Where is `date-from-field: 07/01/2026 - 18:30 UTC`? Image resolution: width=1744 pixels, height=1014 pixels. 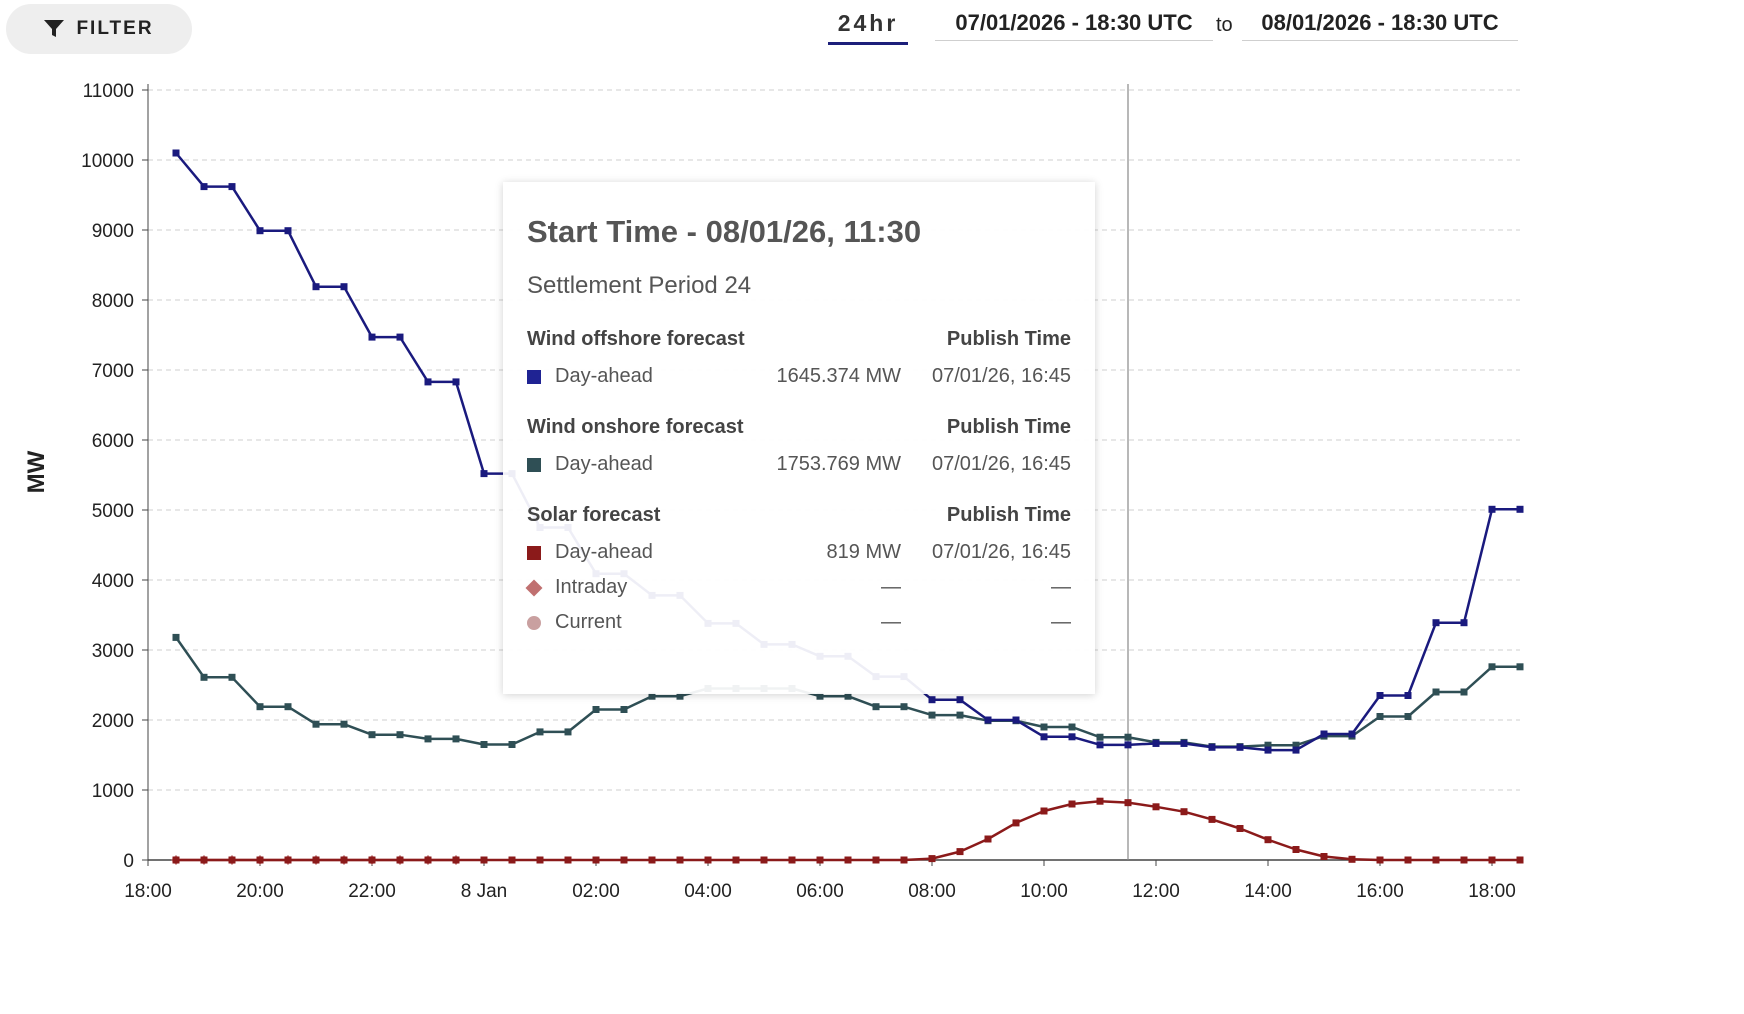 date-from-field: 07/01/2026 - 18:30 UTC is located at coordinates (1074, 23).